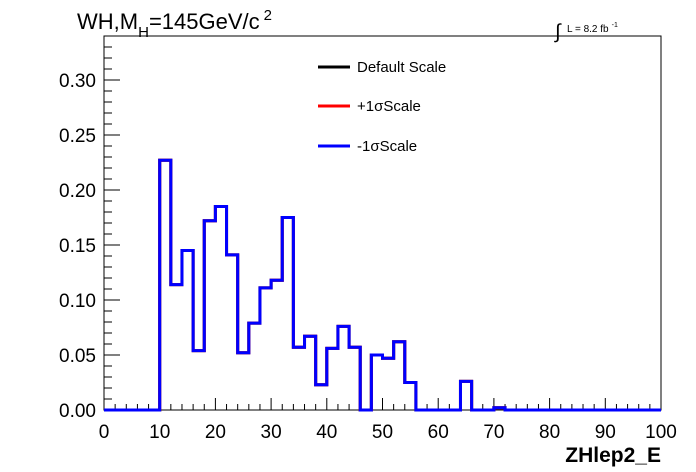 This screenshot has height=472, width=696. Describe the element at coordinates (661, 432) in the screenshot. I see `x-tick-label: 100` at that location.